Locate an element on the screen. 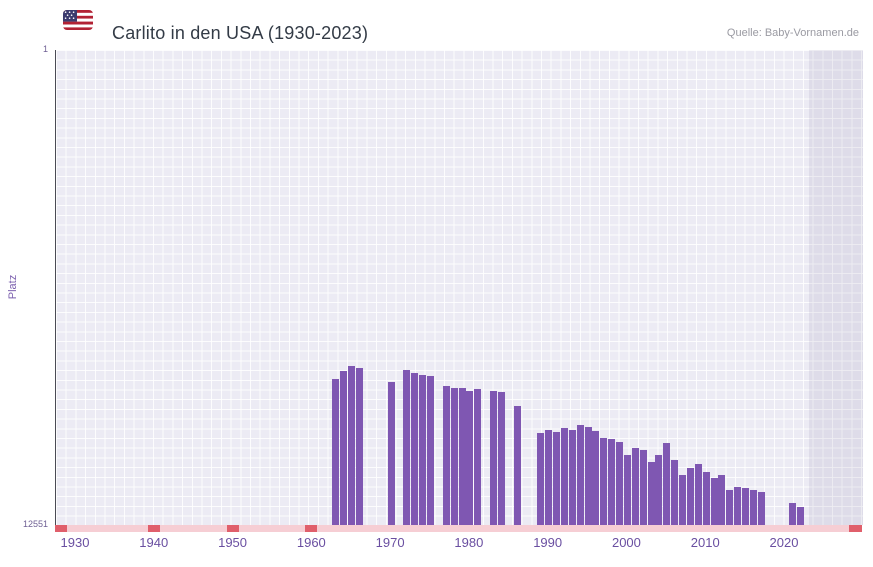 The width and height of the screenshot is (873, 567). us-flag-icon is located at coordinates (78, 20).